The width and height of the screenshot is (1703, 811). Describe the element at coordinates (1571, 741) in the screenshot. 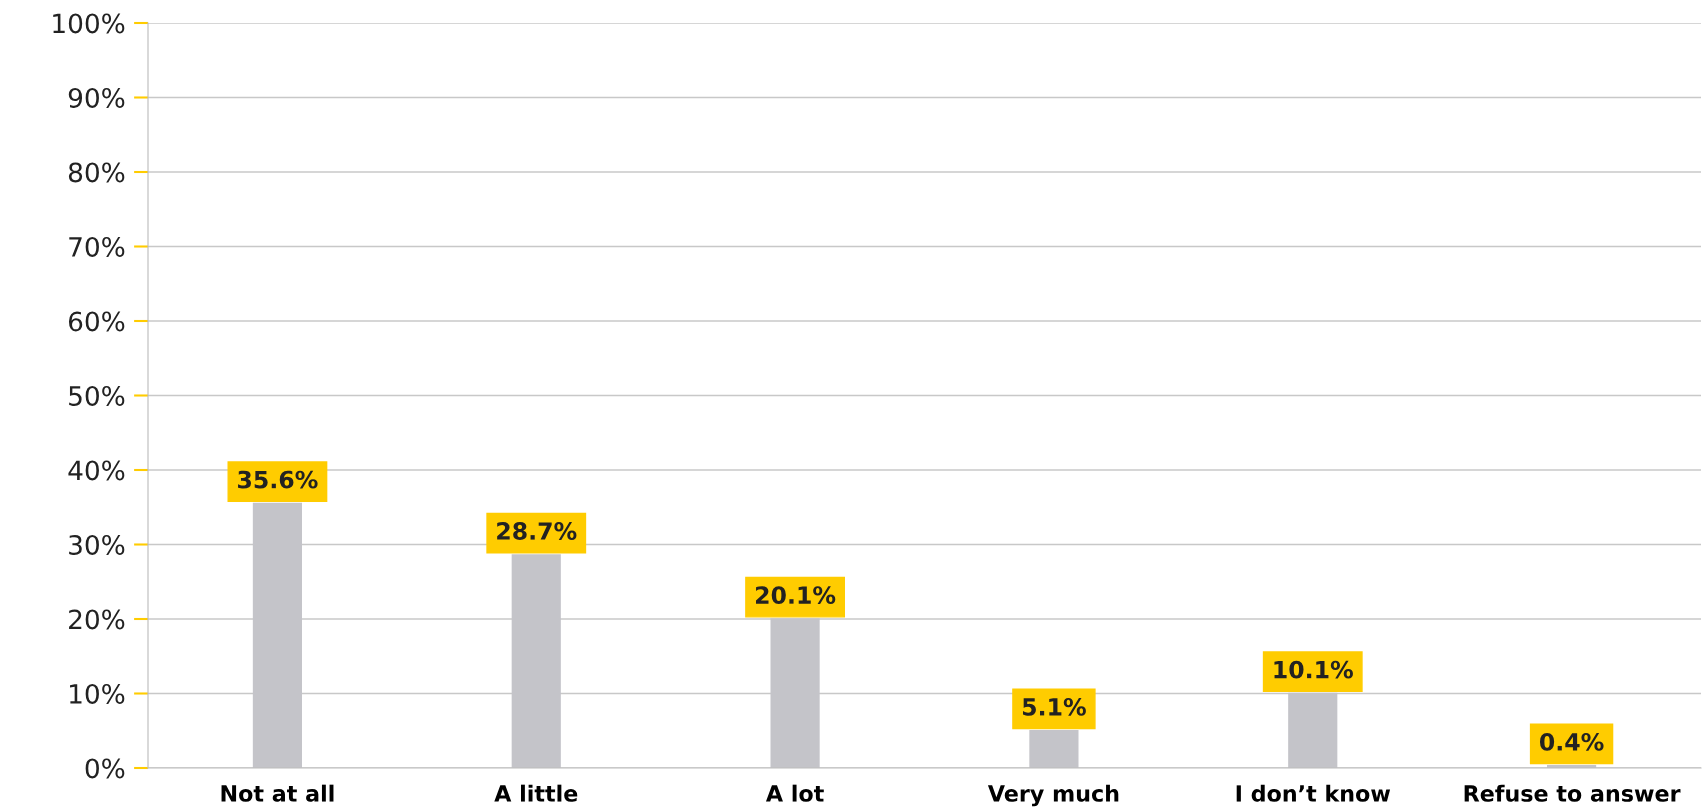

I see `data-label: 0.4%` at that location.